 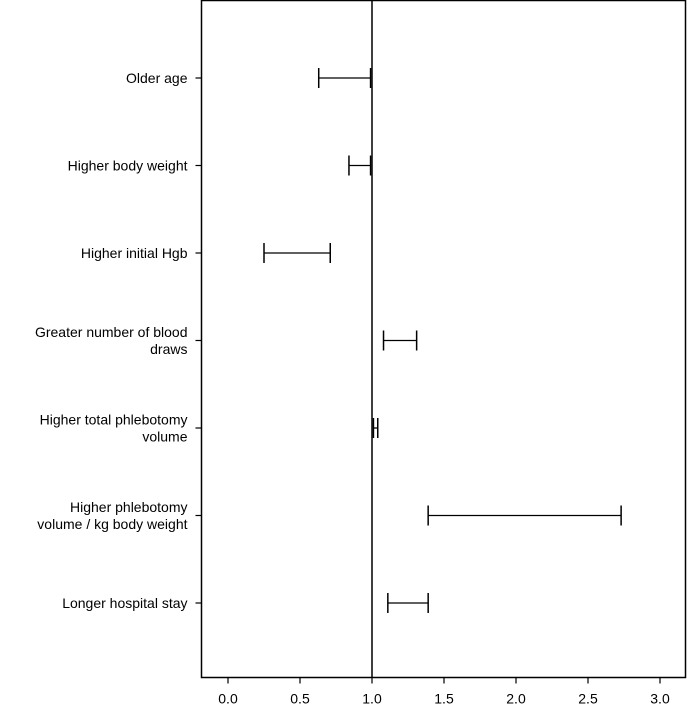 I want to click on x-tick-label: 3.0, so click(x=660, y=699).